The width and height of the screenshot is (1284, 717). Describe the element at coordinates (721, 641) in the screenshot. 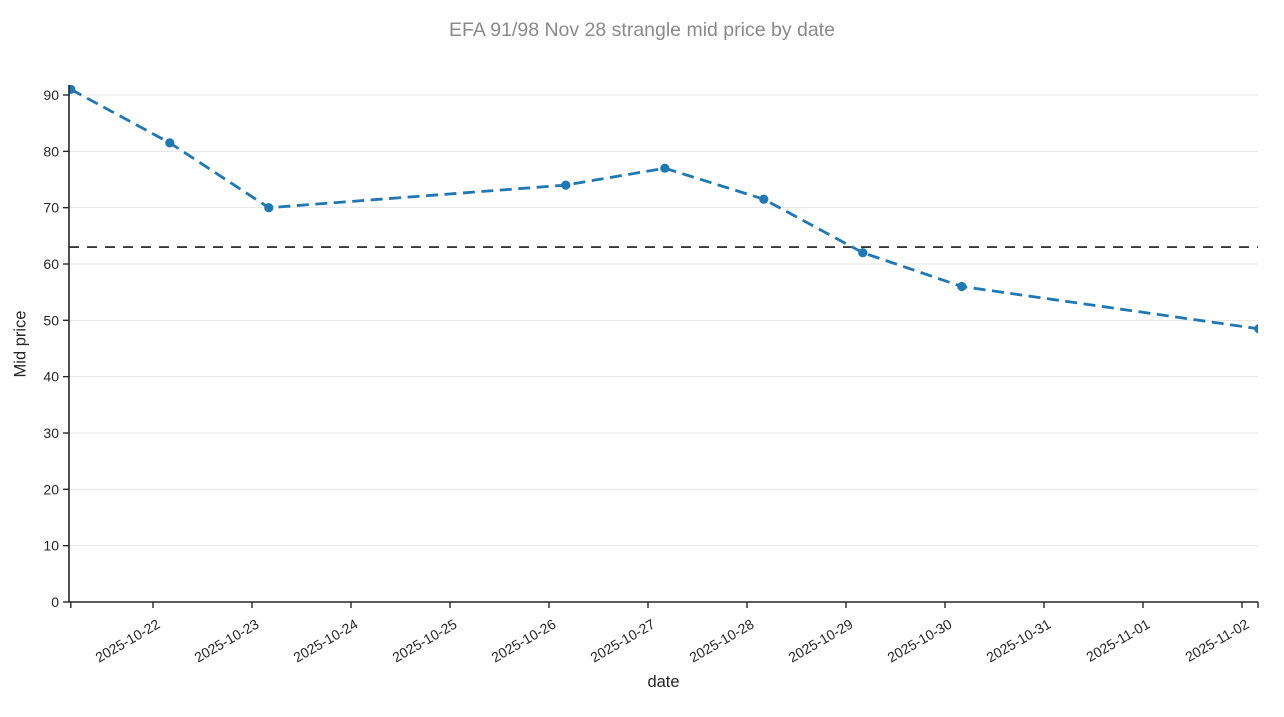

I see `x-tick-label: 2025-10-28` at that location.